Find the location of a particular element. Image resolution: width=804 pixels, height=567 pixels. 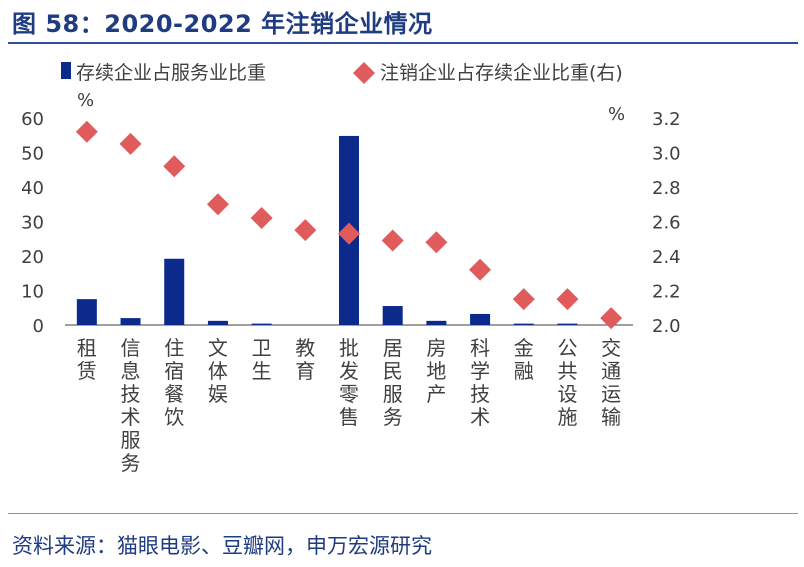

left-tick-label: 60 is located at coordinates (32, 119).